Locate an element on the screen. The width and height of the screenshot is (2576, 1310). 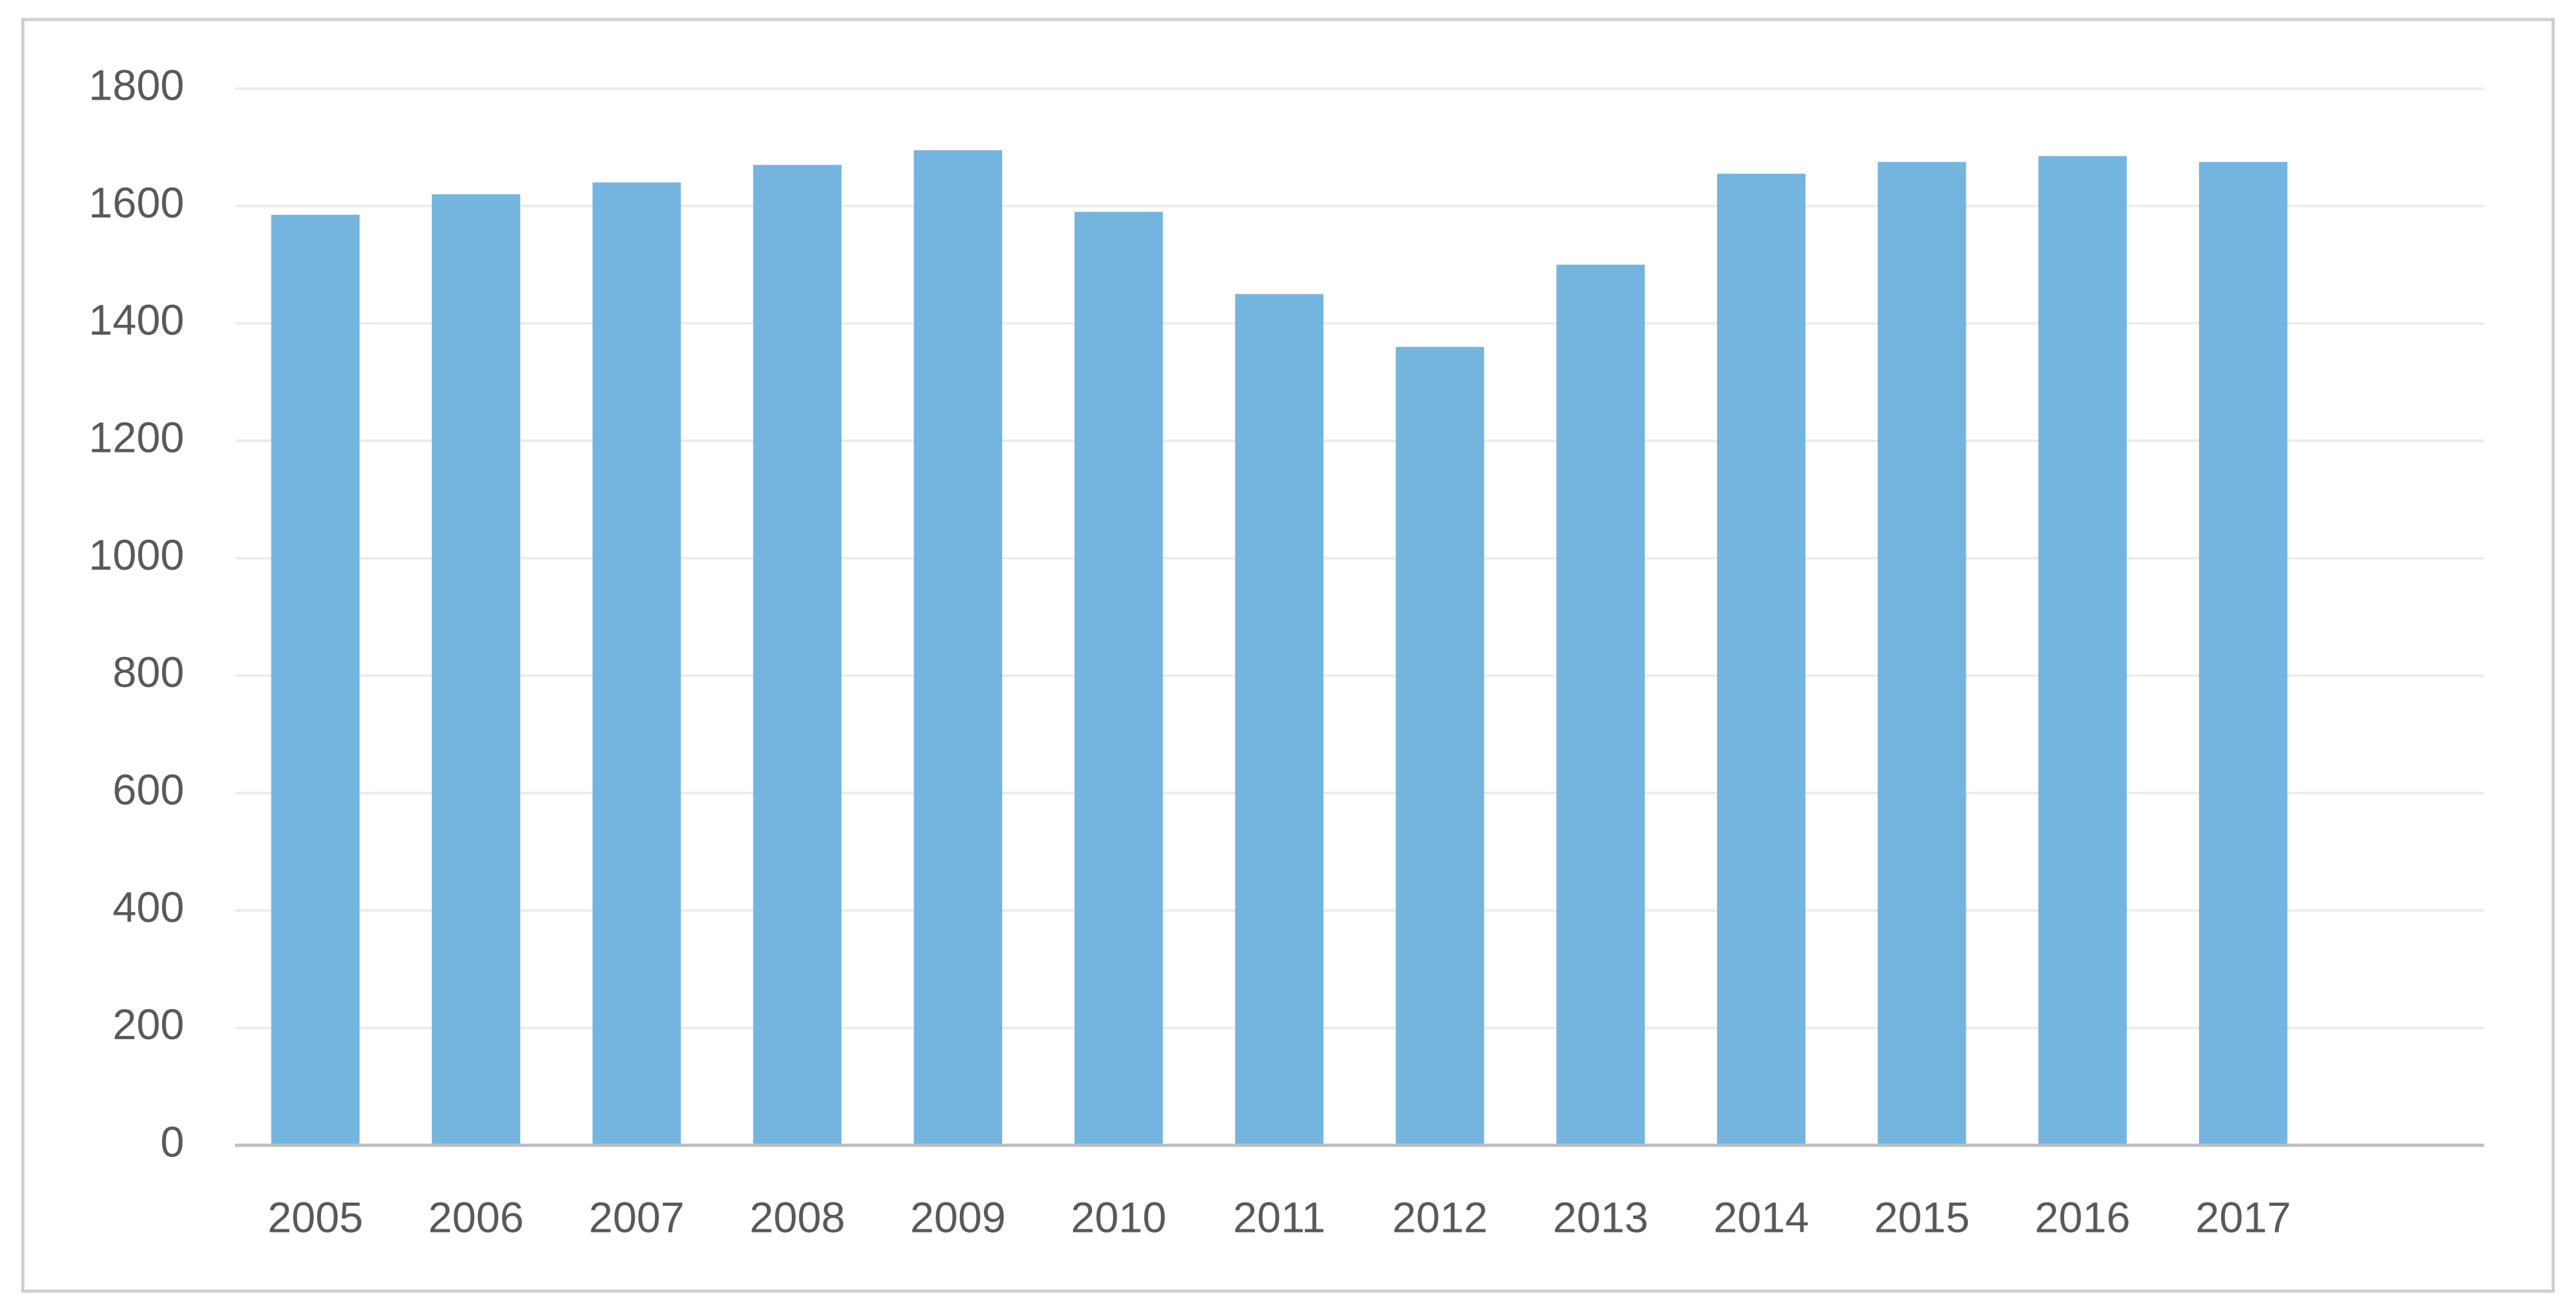
y-tick-label: 400 is located at coordinates (149, 907).